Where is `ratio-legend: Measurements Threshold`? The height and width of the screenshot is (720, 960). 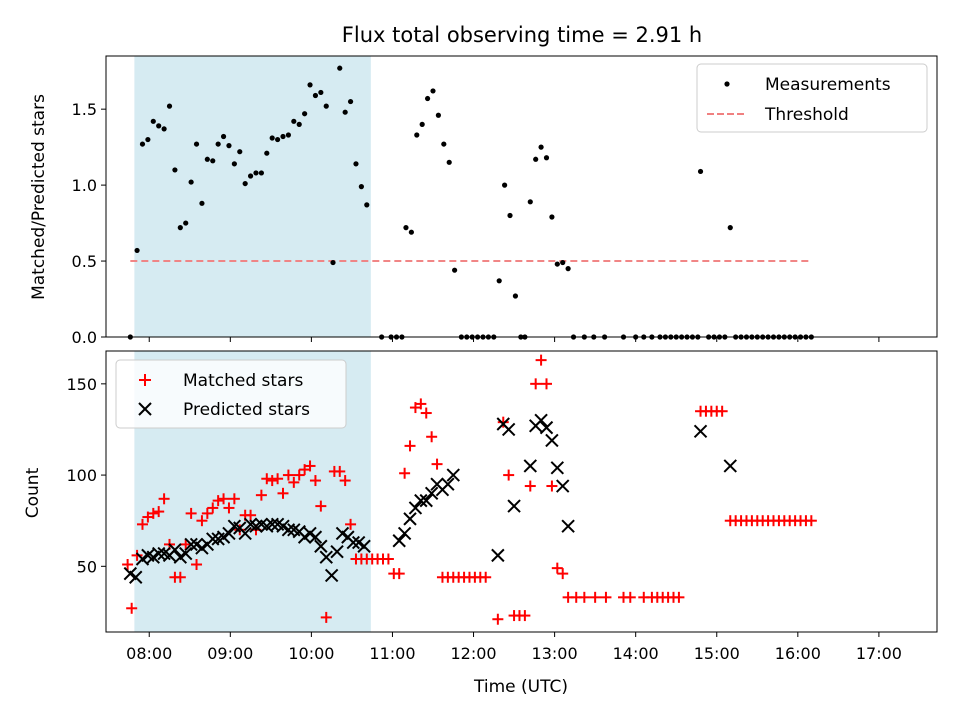 ratio-legend: Measurements Threshold is located at coordinates (812, 98).